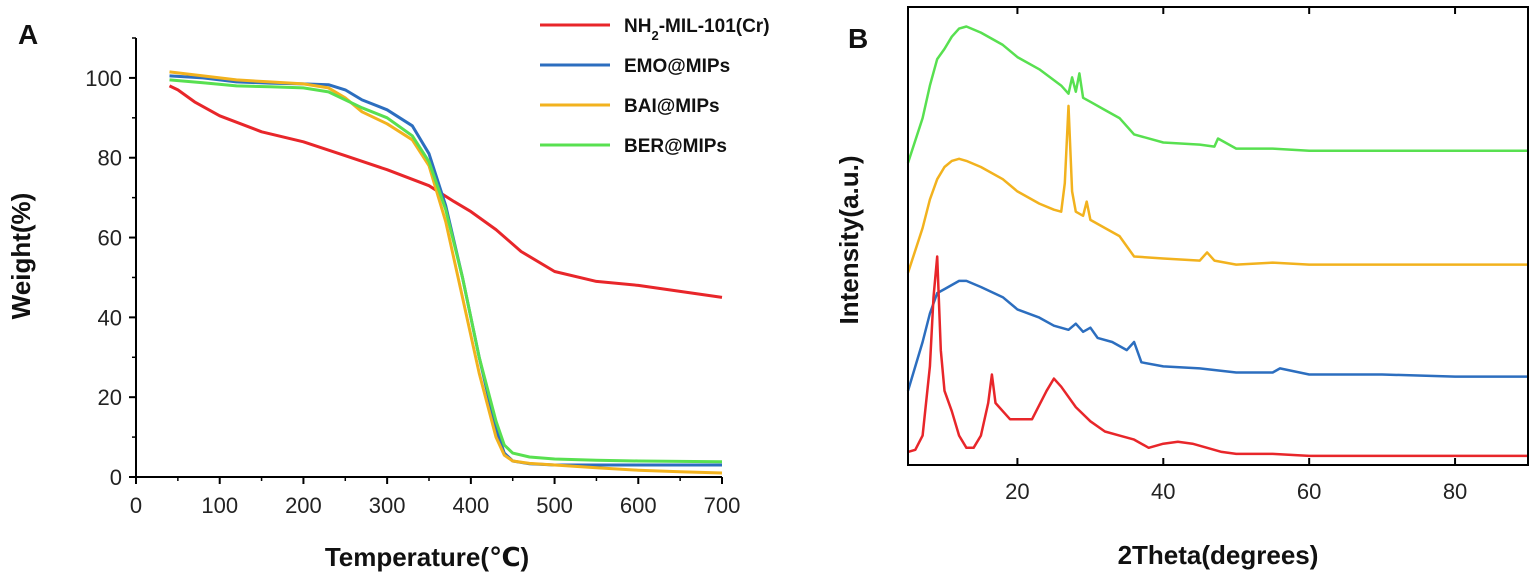  I want to click on panel-b-series-1-line, so click(1217, 189).